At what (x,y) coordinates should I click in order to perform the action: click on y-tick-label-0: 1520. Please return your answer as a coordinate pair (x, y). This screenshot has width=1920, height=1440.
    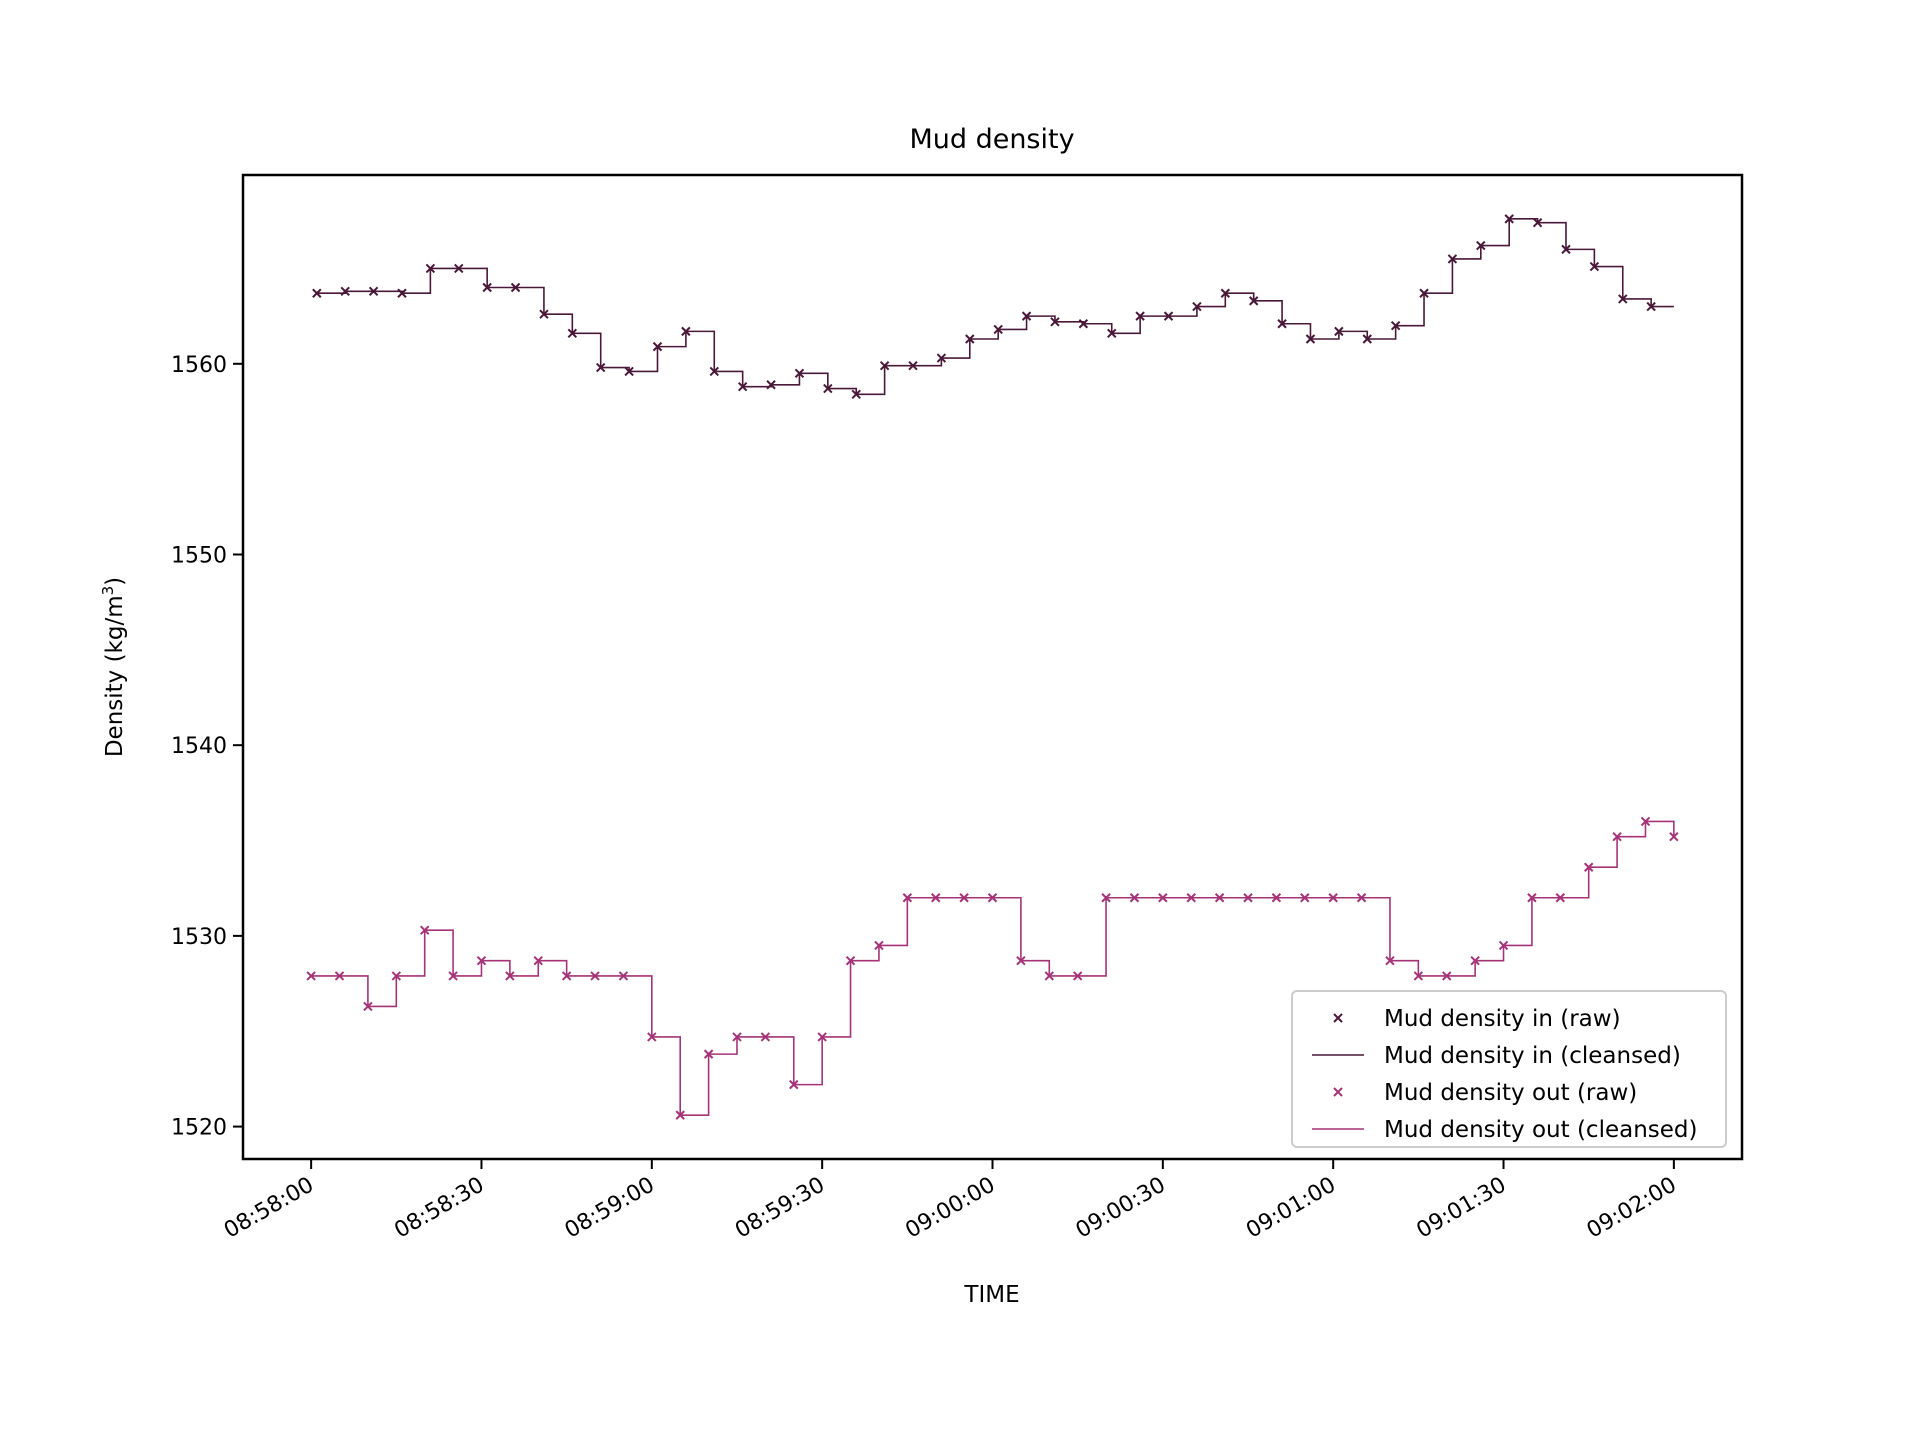
    Looking at the image, I should click on (199, 1128).